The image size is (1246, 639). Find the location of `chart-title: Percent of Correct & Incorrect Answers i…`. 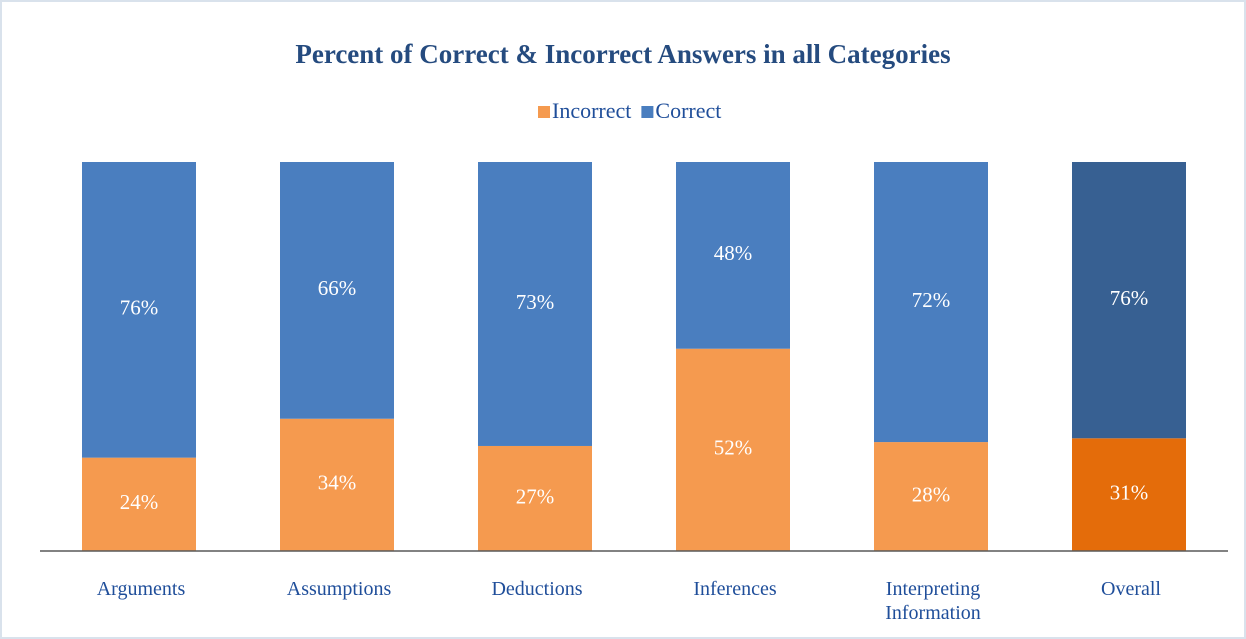

chart-title: Percent of Correct & Incorrect Answers i… is located at coordinates (622, 54).